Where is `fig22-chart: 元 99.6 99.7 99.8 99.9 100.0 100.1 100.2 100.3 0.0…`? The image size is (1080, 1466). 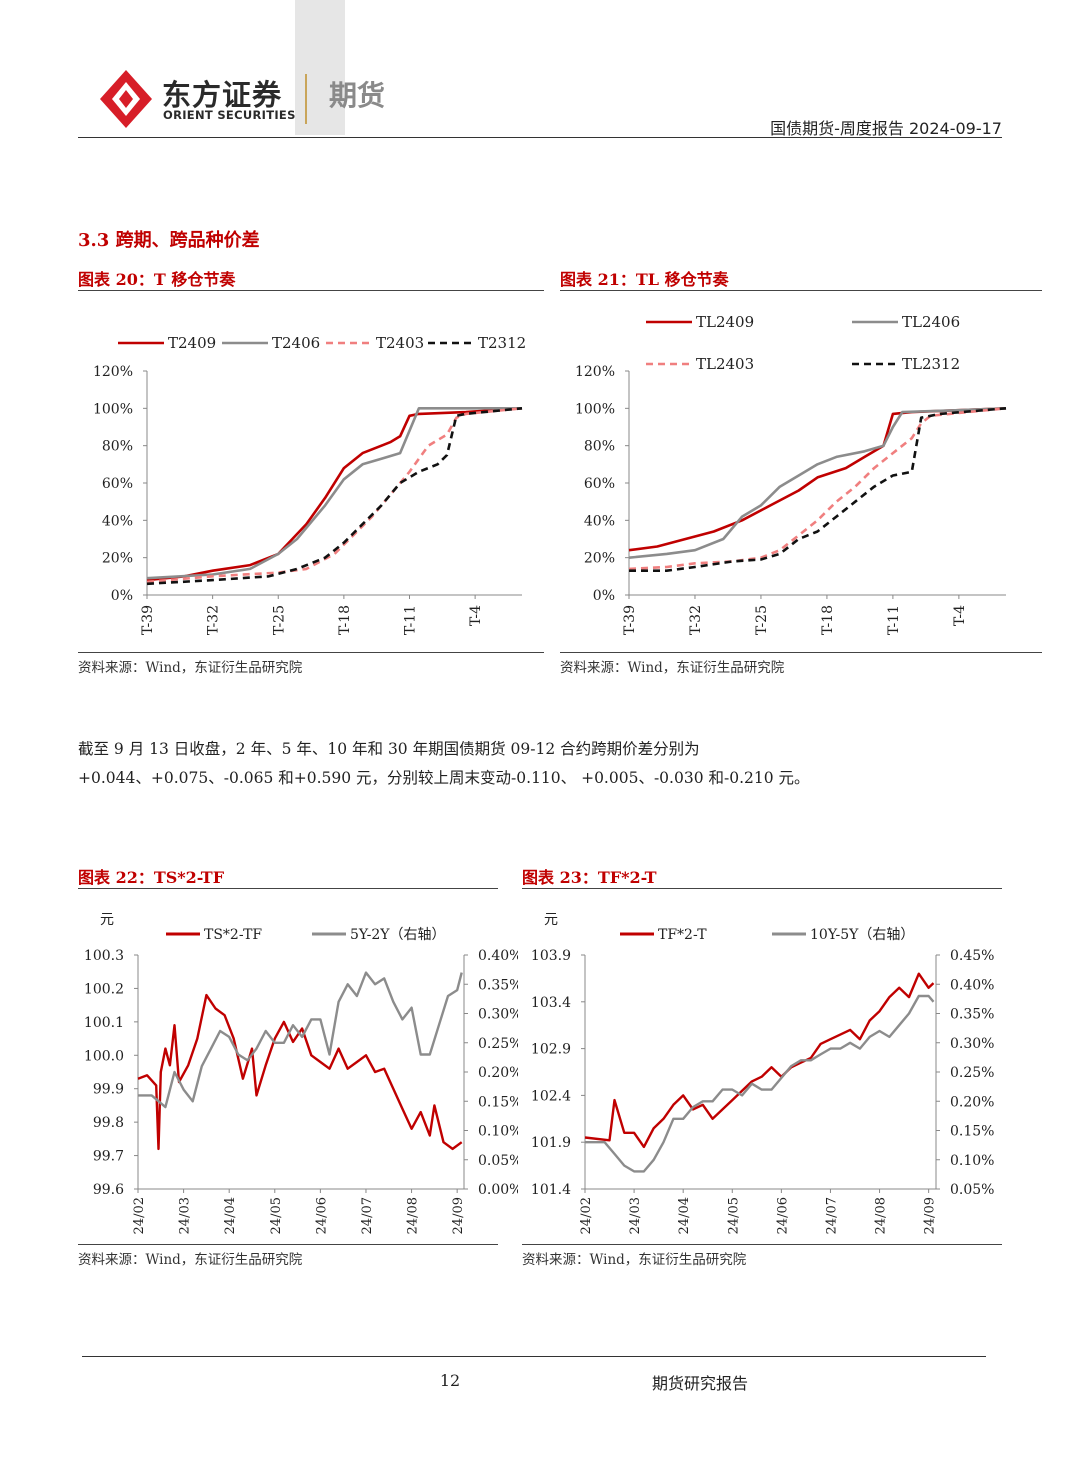 fig22-chart: 元 99.6 99.7 99.8 99.9 100.0 100.1 100.2 100.3 0.0… is located at coordinates (301, 1073).